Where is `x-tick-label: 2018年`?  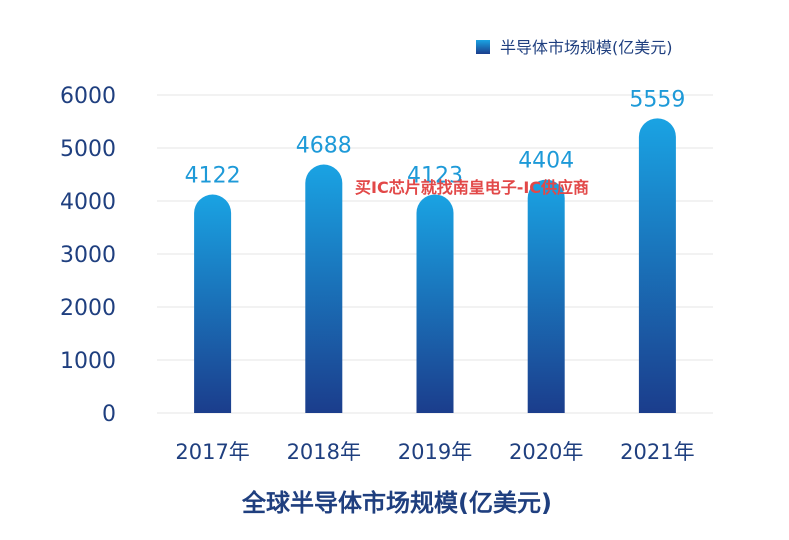 x-tick-label: 2018年 is located at coordinates (324, 452).